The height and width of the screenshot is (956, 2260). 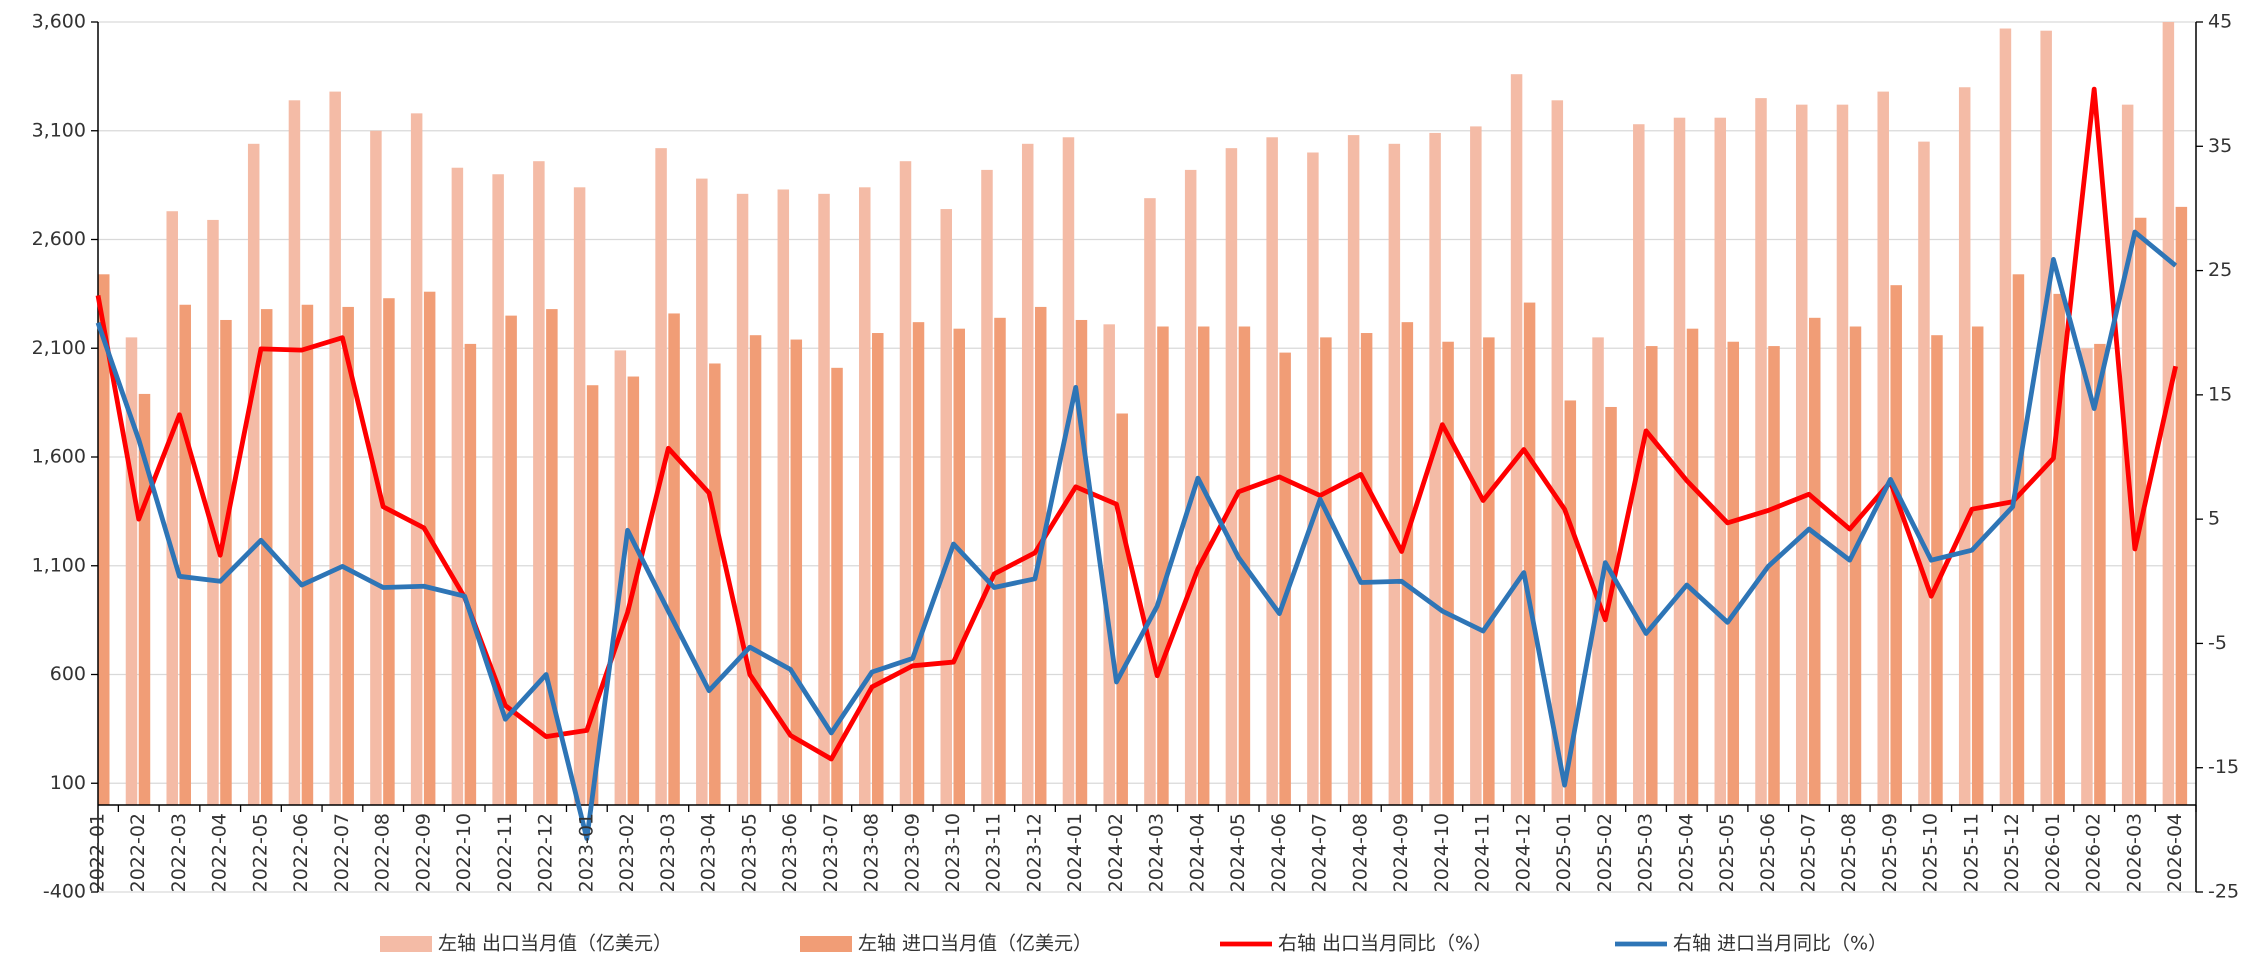 I want to click on x-tick-label: 2024-07, so click(x=1320, y=852).